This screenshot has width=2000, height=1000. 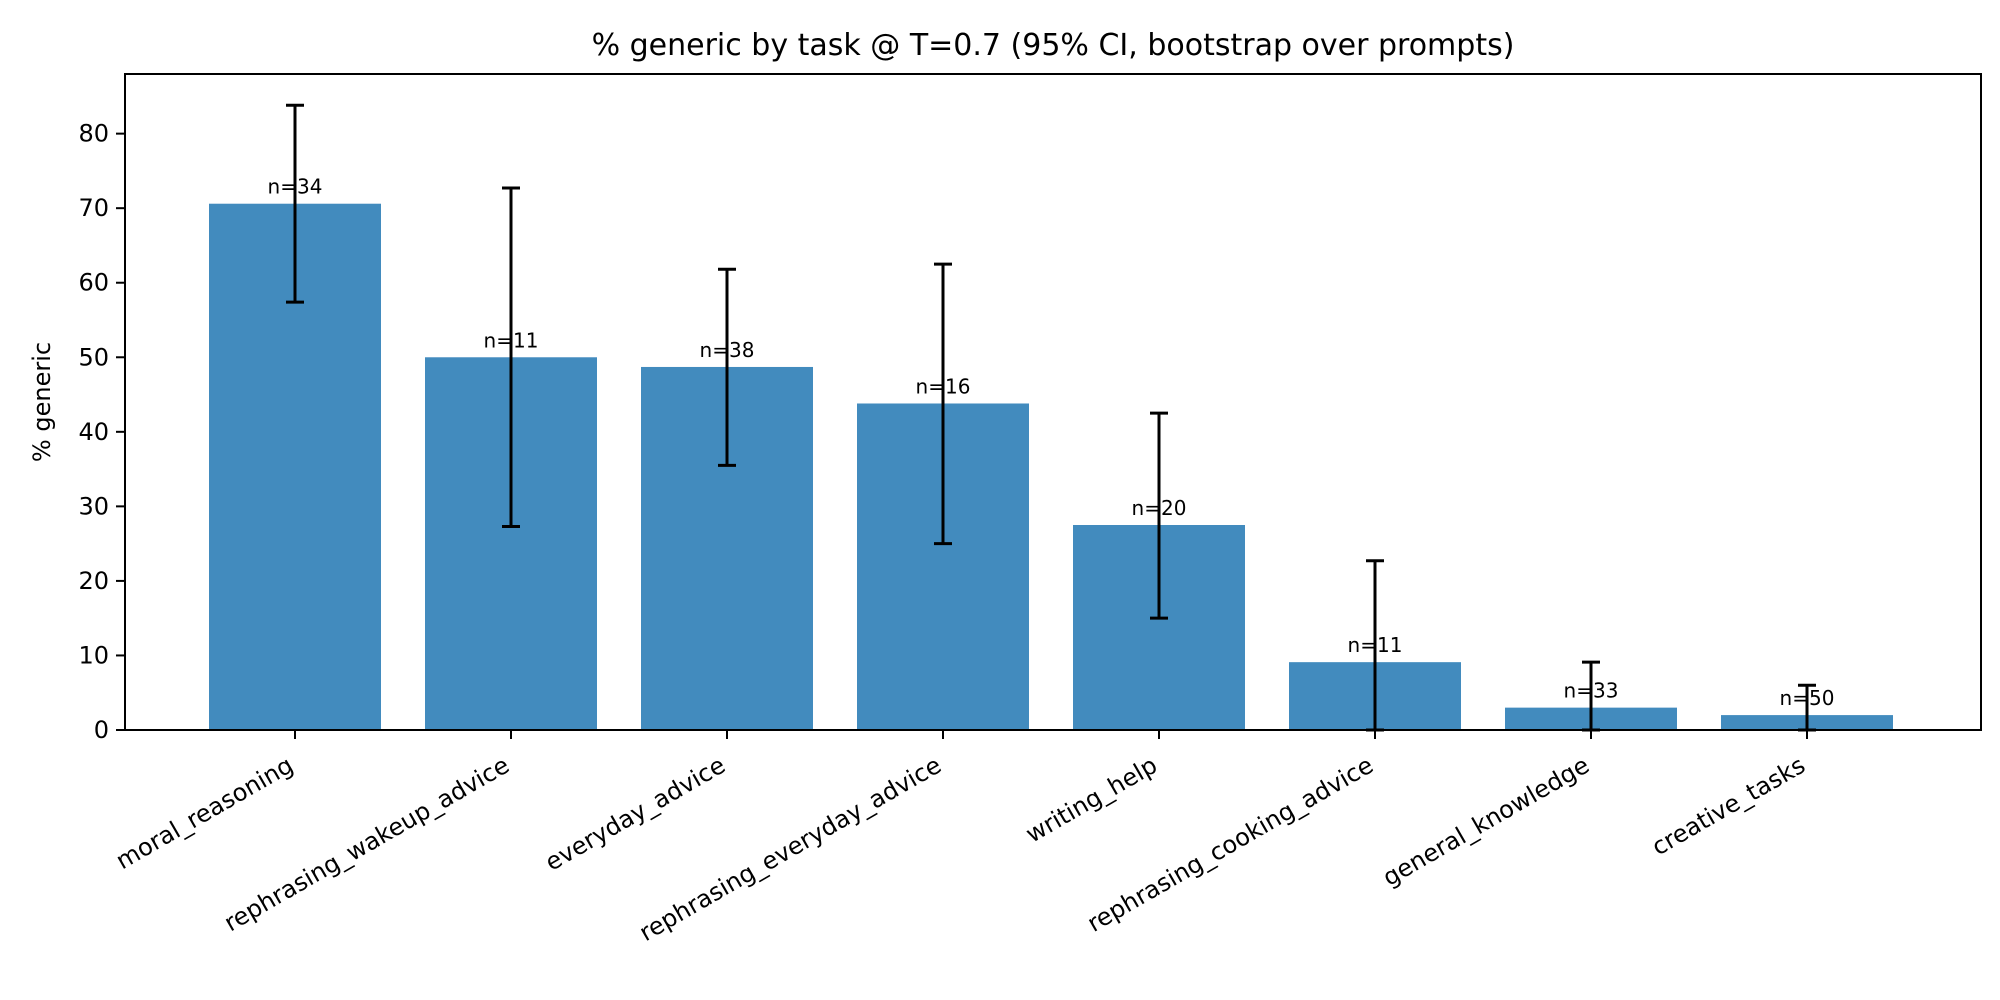 What do you see at coordinates (1091, 800) in the screenshot?
I see `x-tick-label: writing_help` at bounding box center [1091, 800].